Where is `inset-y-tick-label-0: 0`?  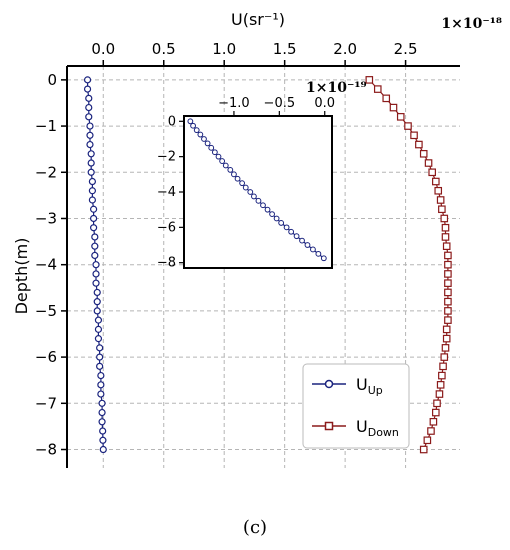
inset-y-tick-label-0: 0 is located at coordinates (172, 121).